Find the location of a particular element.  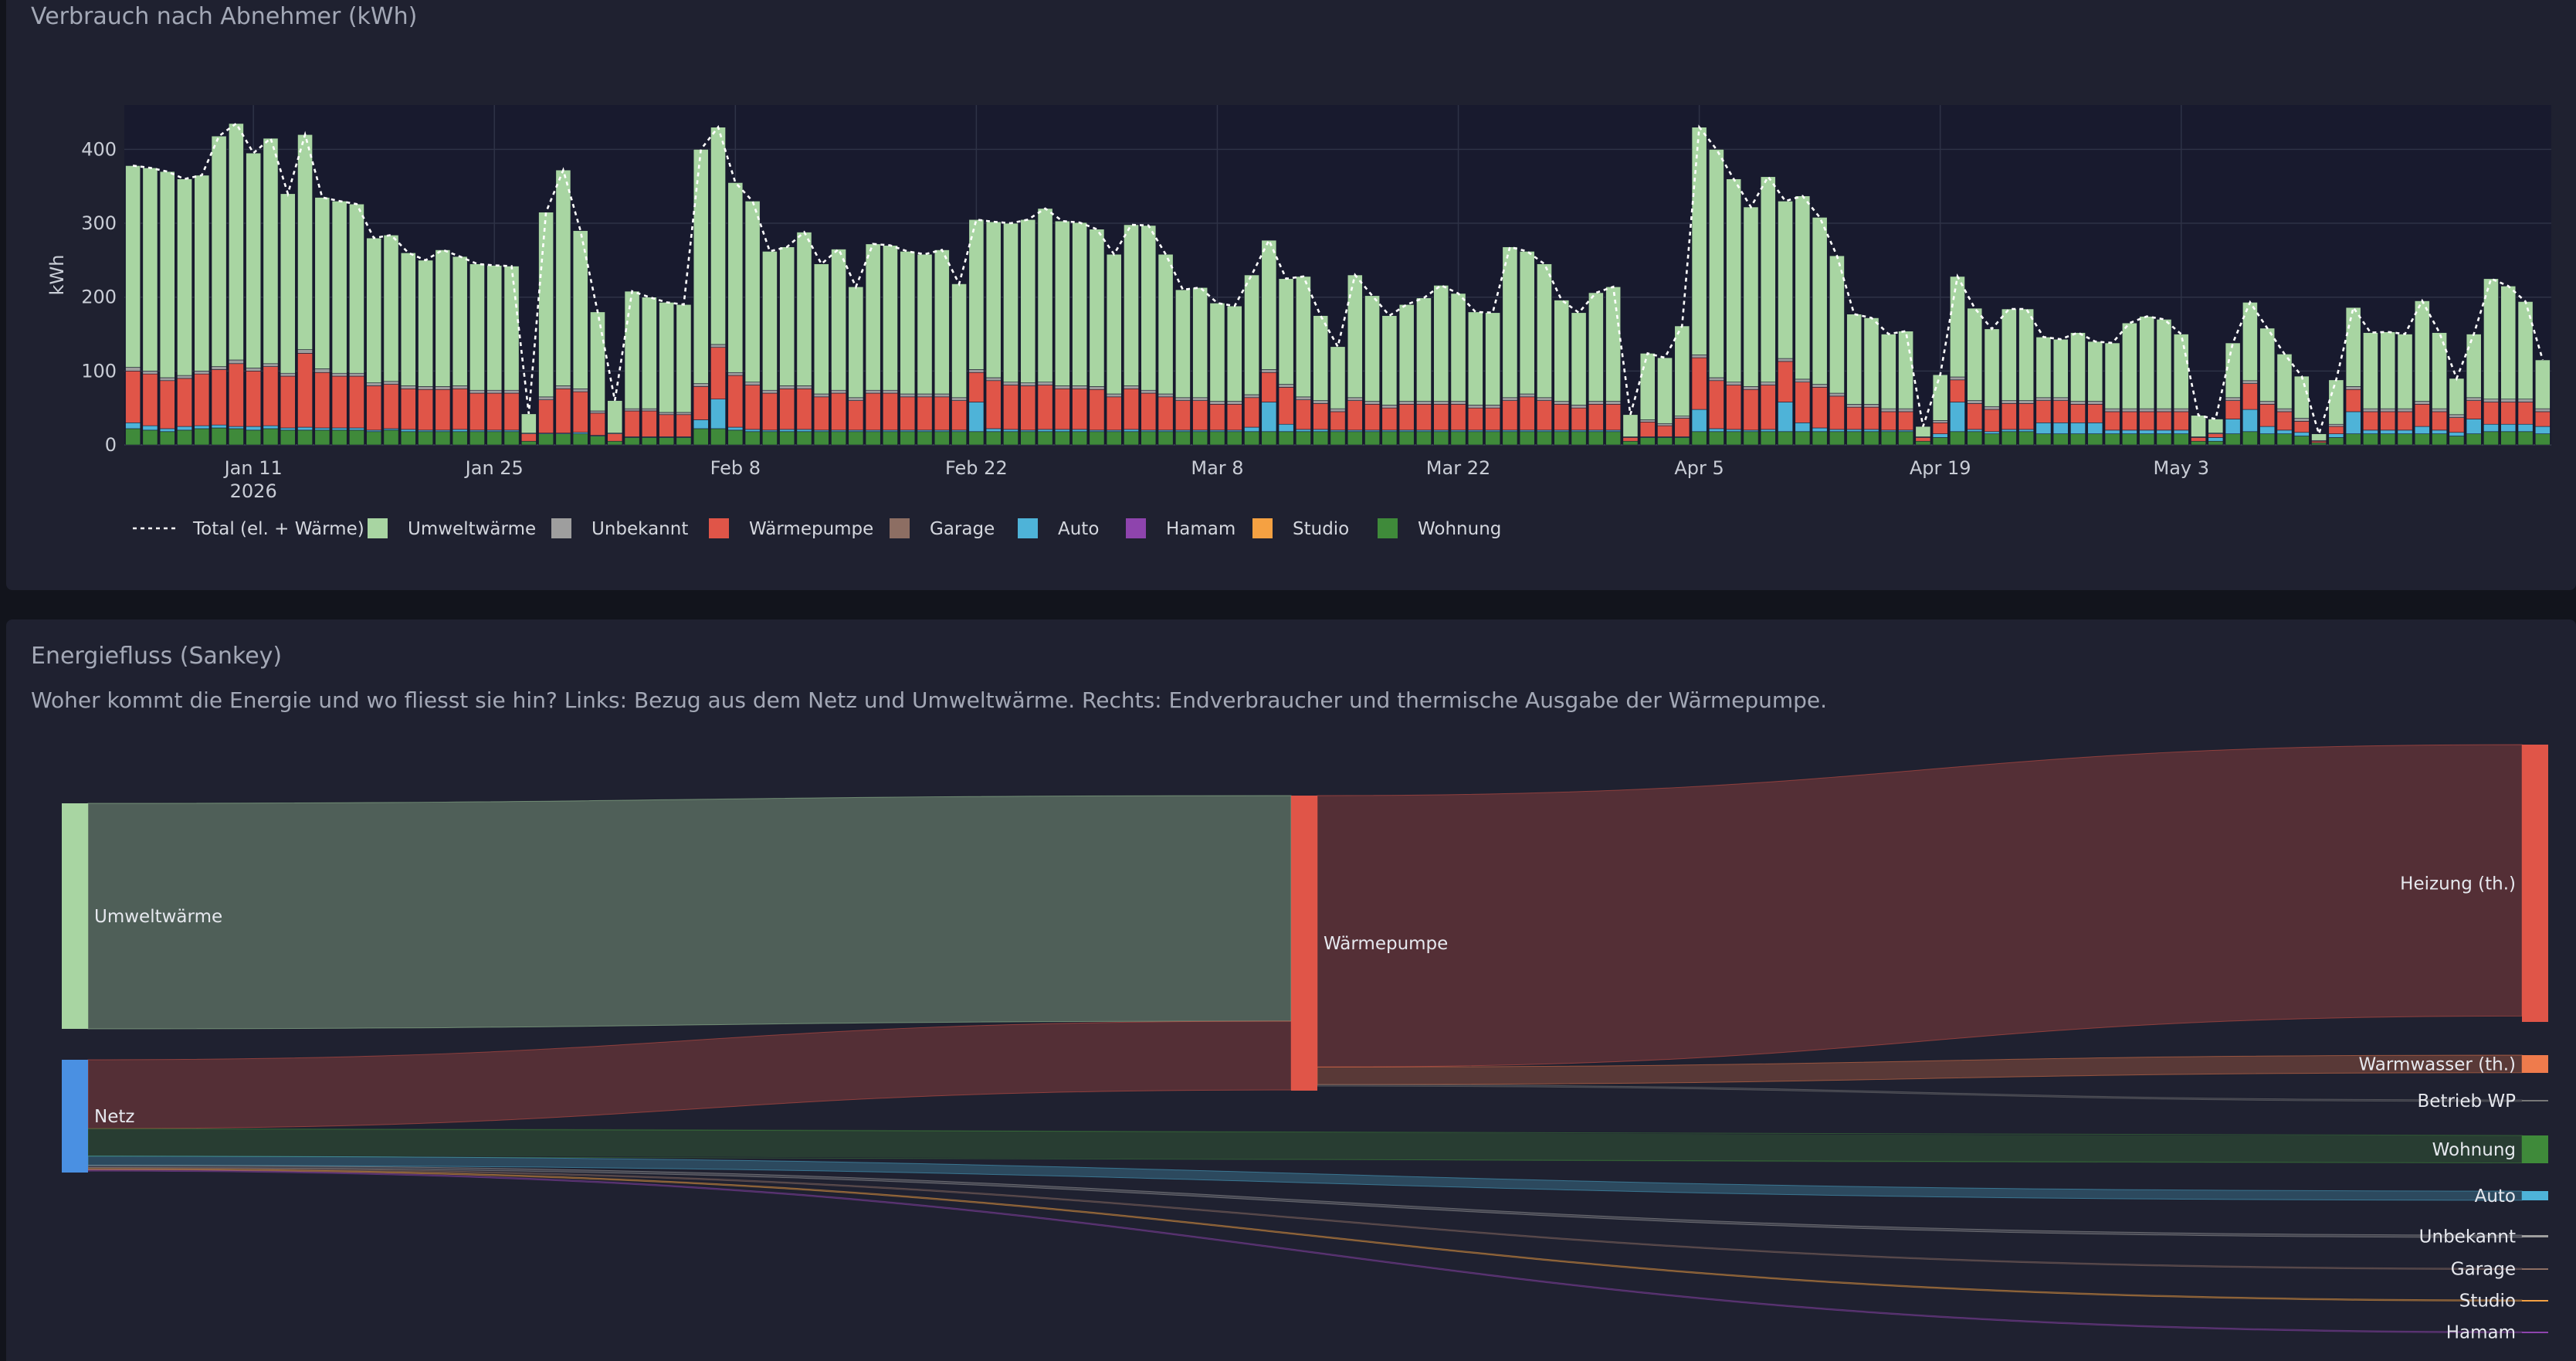

legend-item: Hamam is located at coordinates (1180, 528).